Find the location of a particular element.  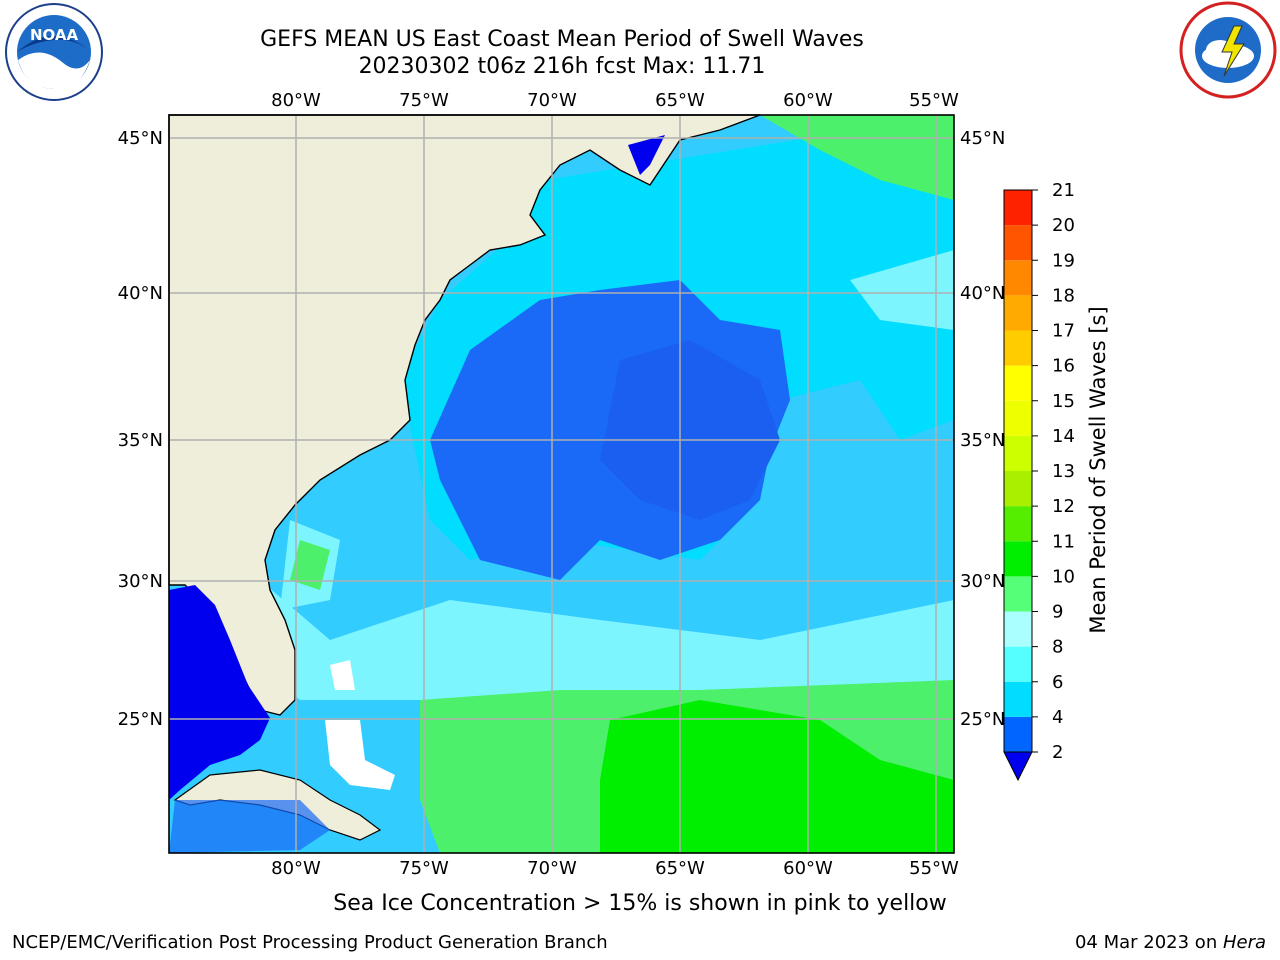

chart-subtitle: 20230302 t06z 216h fcst Max: 11.71 is located at coordinates (562, 66).